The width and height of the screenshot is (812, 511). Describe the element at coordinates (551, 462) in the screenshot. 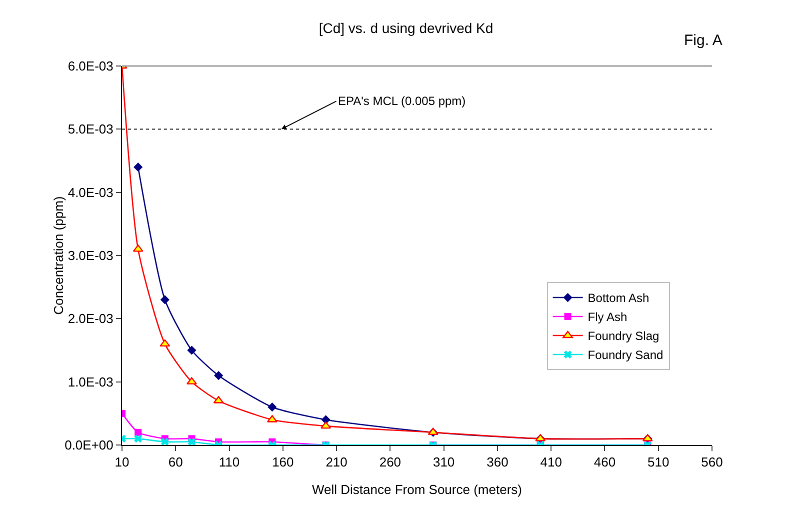

I see `x-tick-label: 410` at that location.